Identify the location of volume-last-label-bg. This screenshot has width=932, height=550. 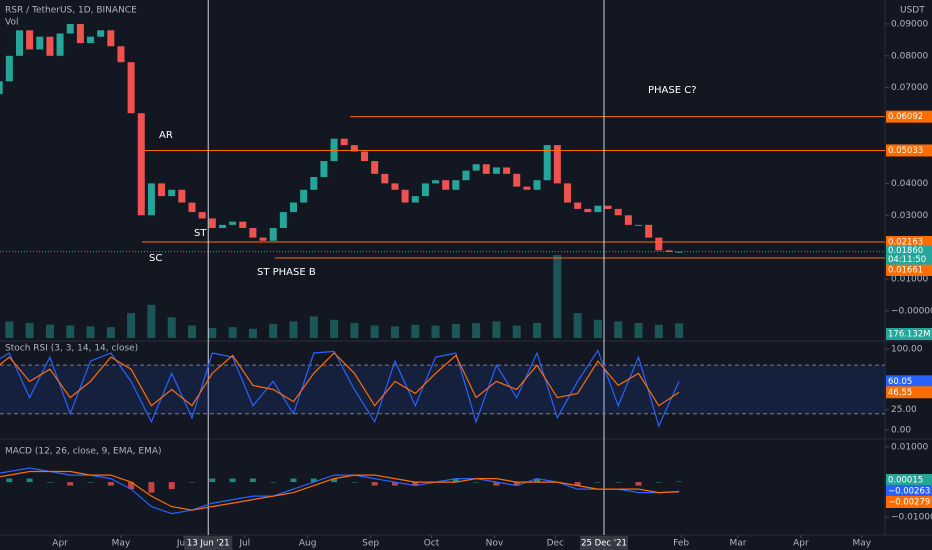
(909, 334).